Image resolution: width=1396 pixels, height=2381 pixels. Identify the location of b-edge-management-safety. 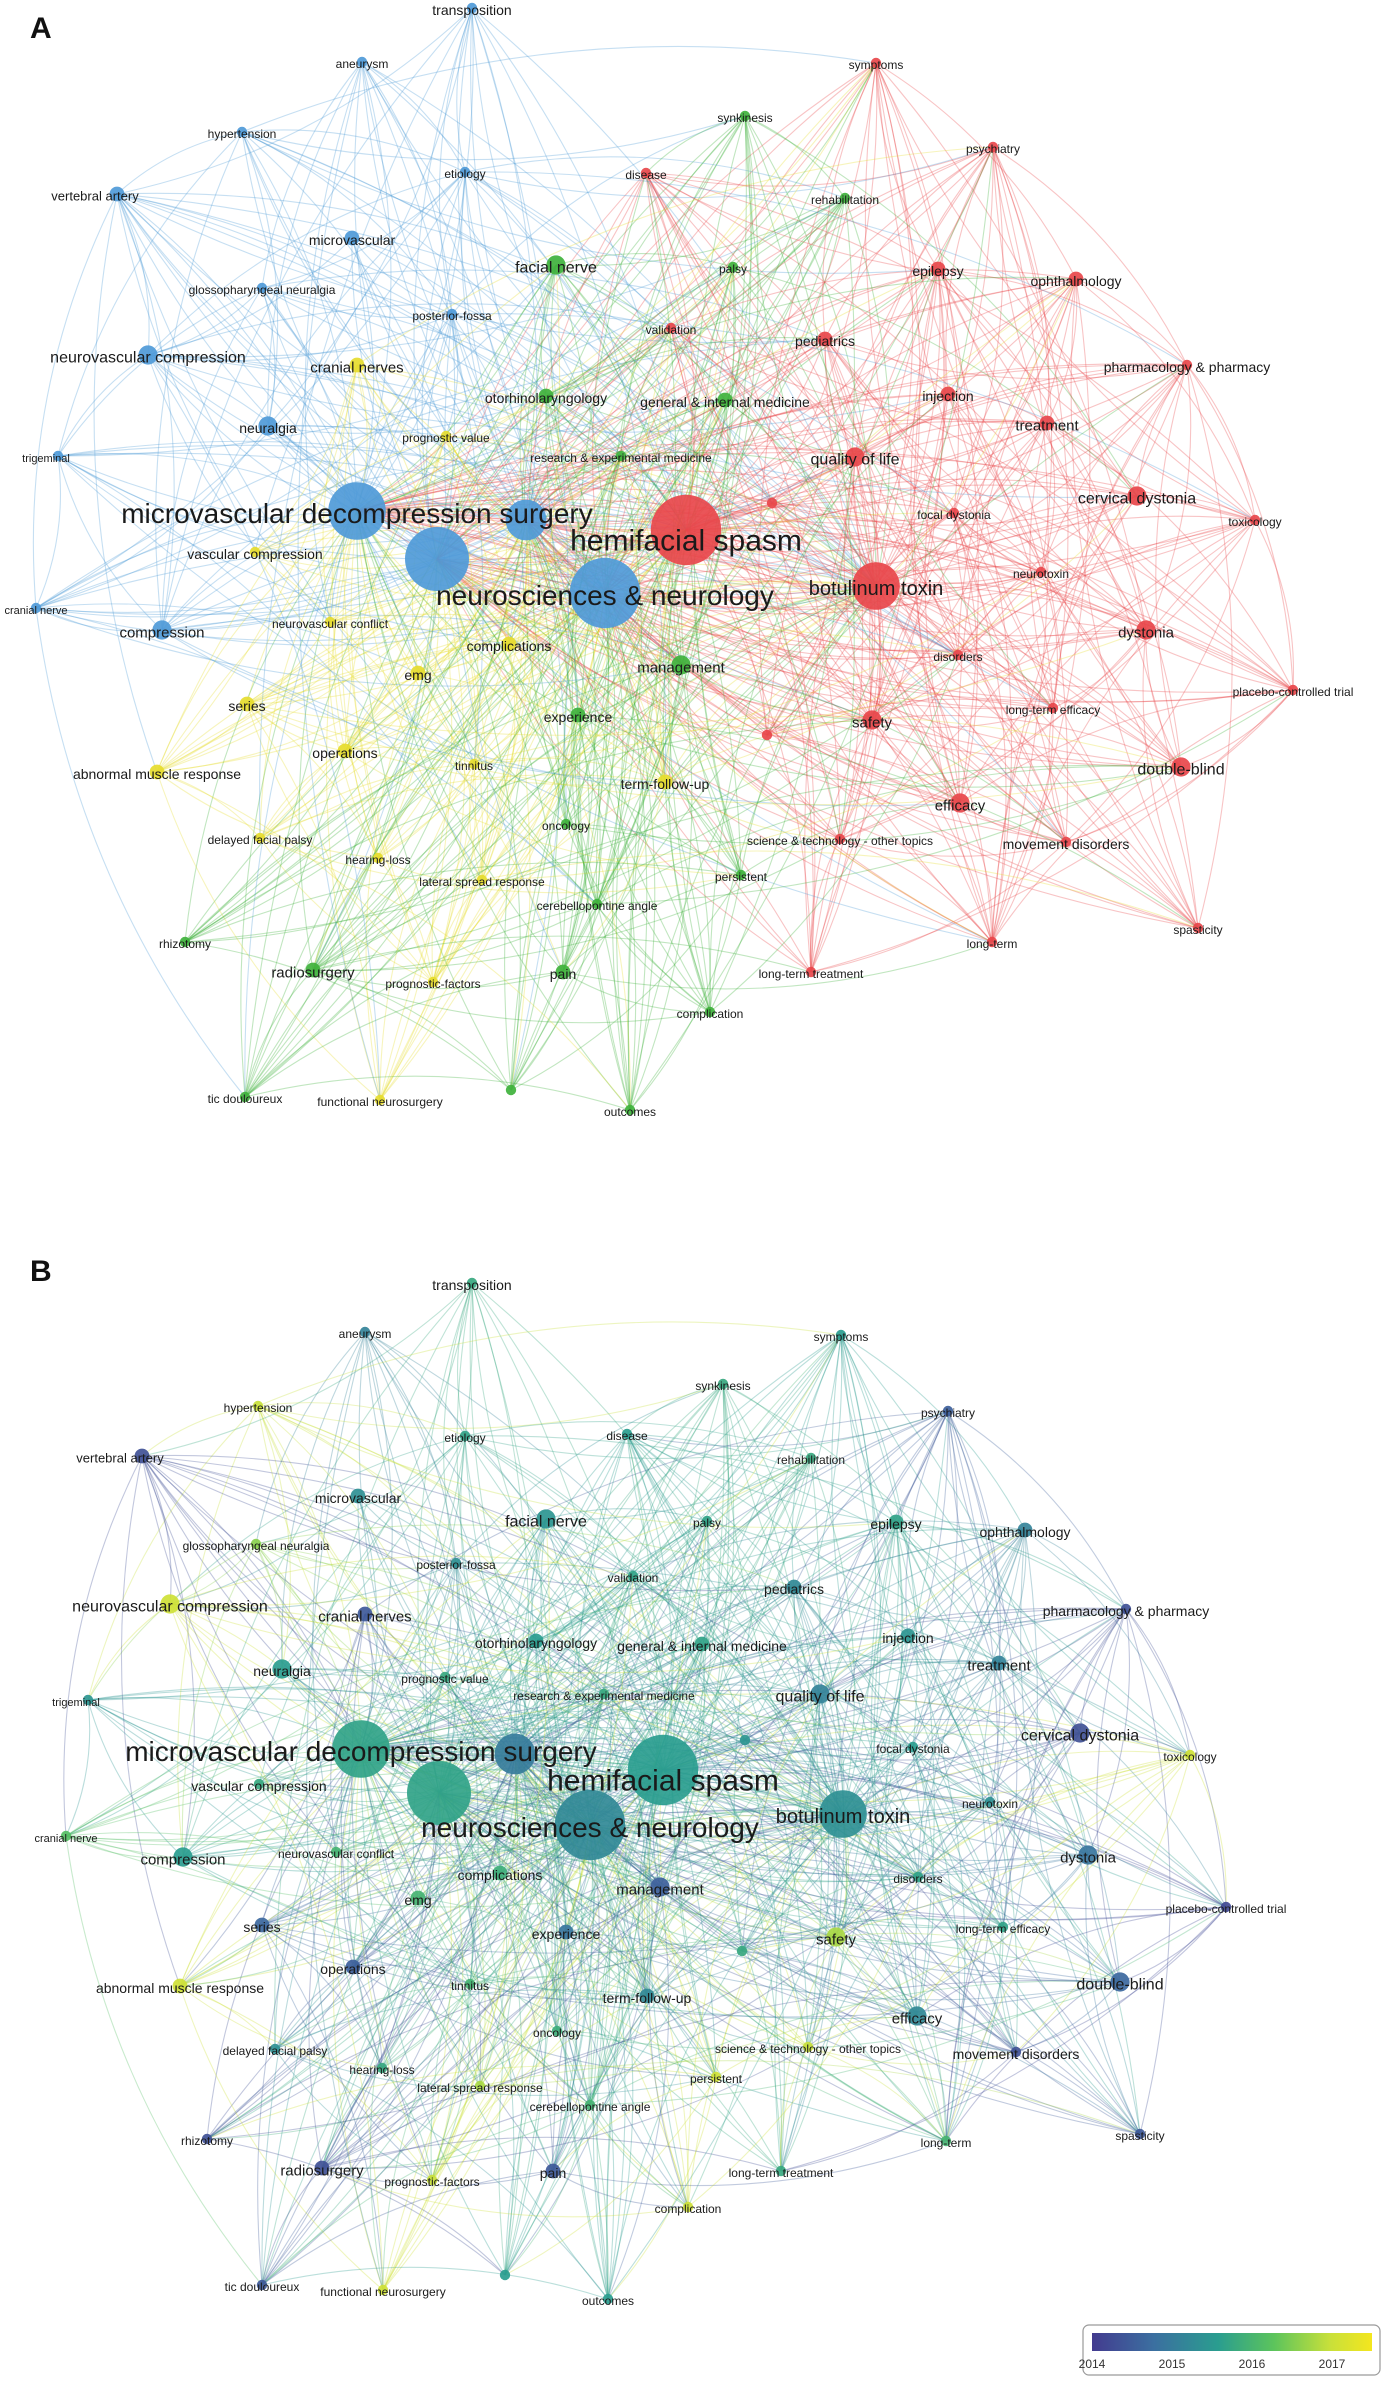
(748, 1912).